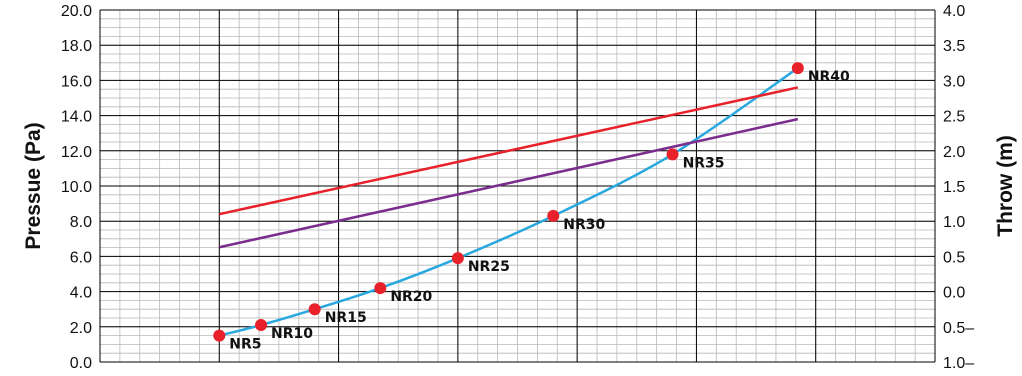  What do you see at coordinates (954, 187) in the screenshot?
I see `right-tick-label: 1.5` at bounding box center [954, 187].